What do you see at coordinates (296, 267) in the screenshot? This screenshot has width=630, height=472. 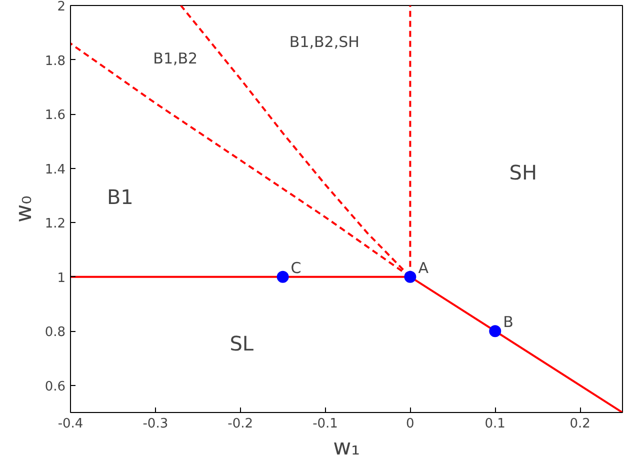 I see `annotation: C` at bounding box center [296, 267].